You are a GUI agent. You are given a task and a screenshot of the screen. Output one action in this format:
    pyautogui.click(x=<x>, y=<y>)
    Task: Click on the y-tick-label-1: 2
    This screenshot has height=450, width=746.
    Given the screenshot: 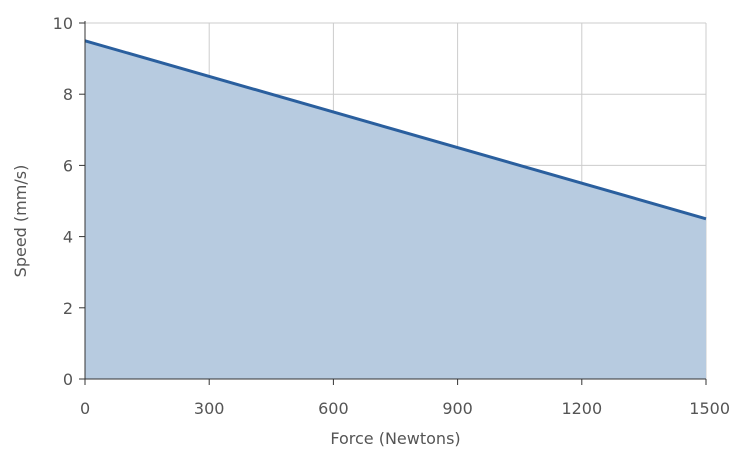 What is the action you would take?
    pyautogui.click(x=68, y=308)
    